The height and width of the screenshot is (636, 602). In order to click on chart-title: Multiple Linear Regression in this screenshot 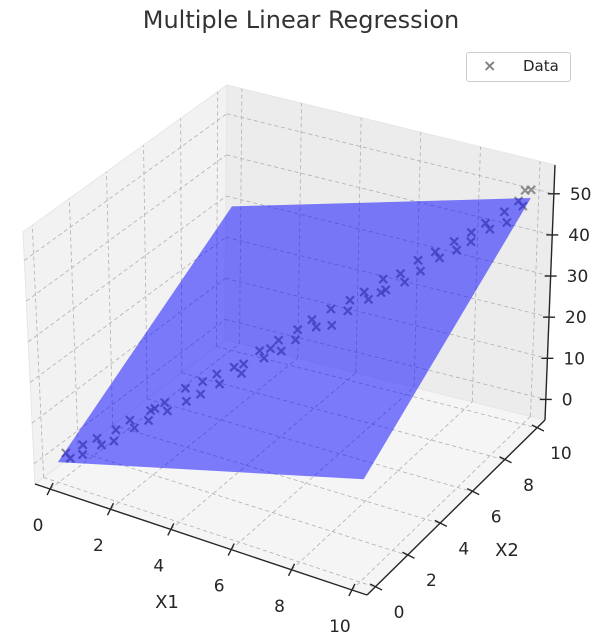, I will do `click(301, 20)`.